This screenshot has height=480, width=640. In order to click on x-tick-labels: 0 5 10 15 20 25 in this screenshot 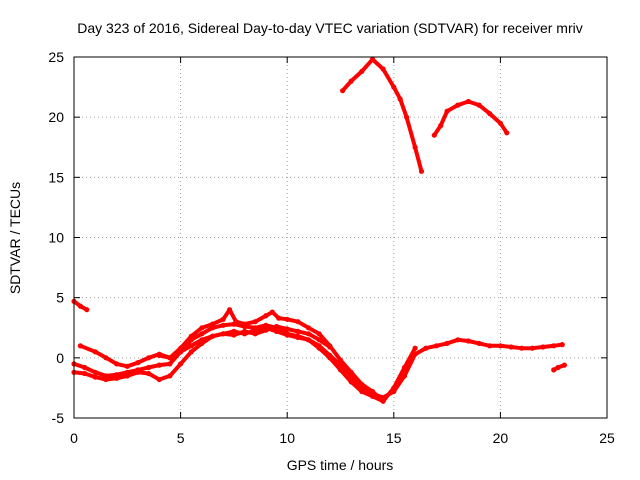, I will do `click(342, 438)`.